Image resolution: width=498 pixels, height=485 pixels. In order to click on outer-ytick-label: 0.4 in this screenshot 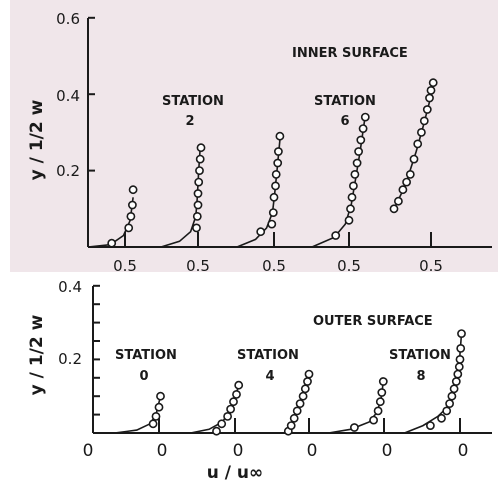, I will do `click(70, 287)`.